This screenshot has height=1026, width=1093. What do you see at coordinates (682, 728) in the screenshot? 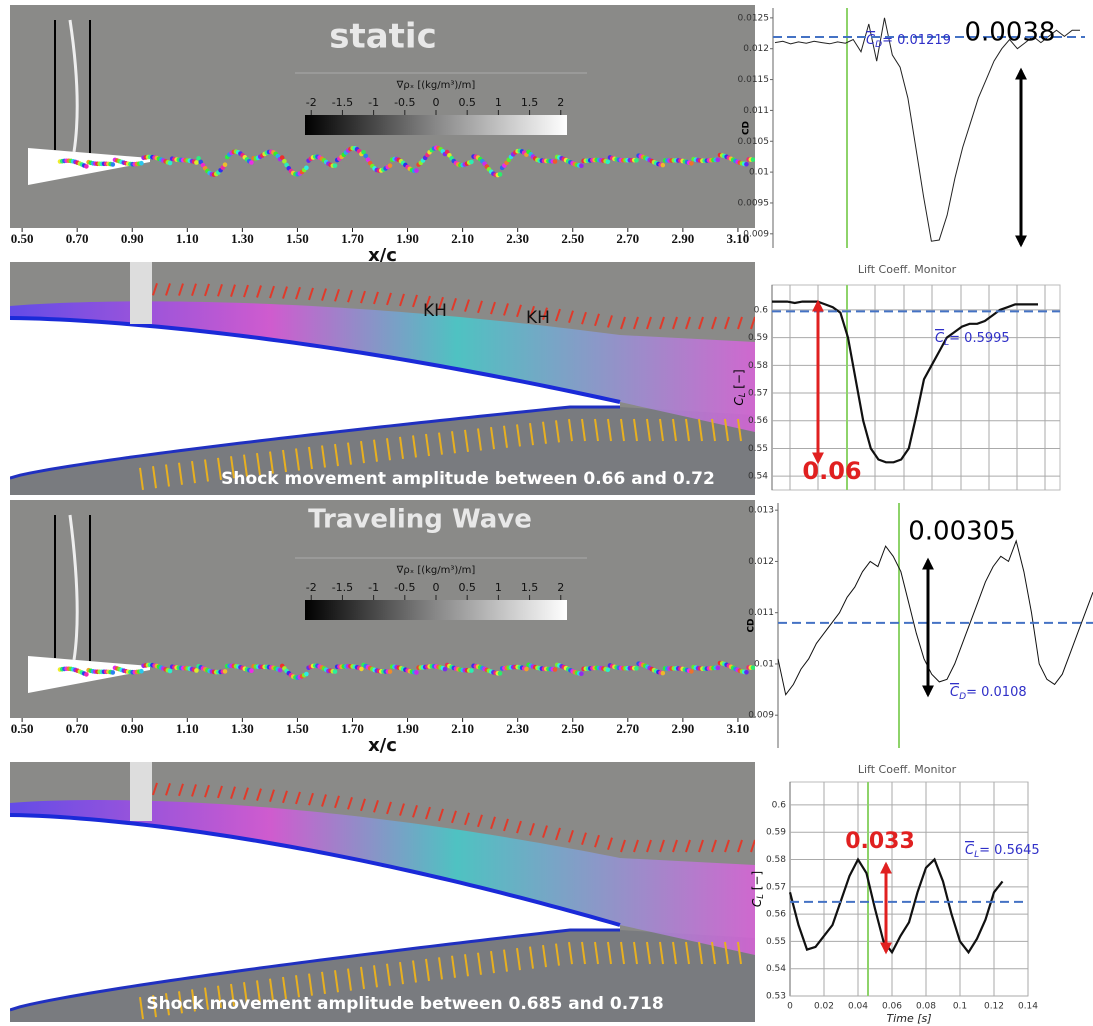
I see `x-tick-label: 2.90` at bounding box center [682, 728].